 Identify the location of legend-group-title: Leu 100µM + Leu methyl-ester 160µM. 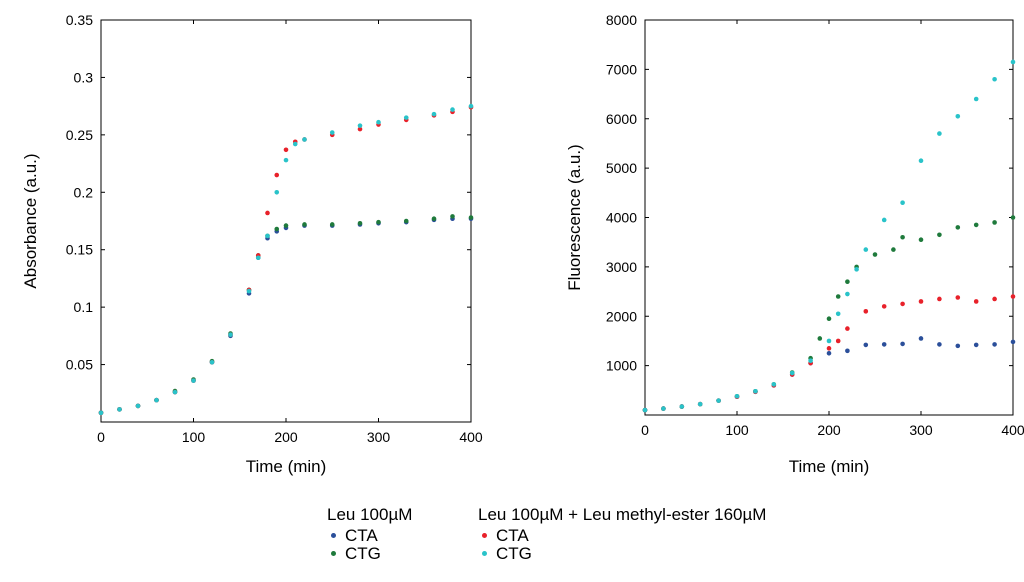
(622, 514).